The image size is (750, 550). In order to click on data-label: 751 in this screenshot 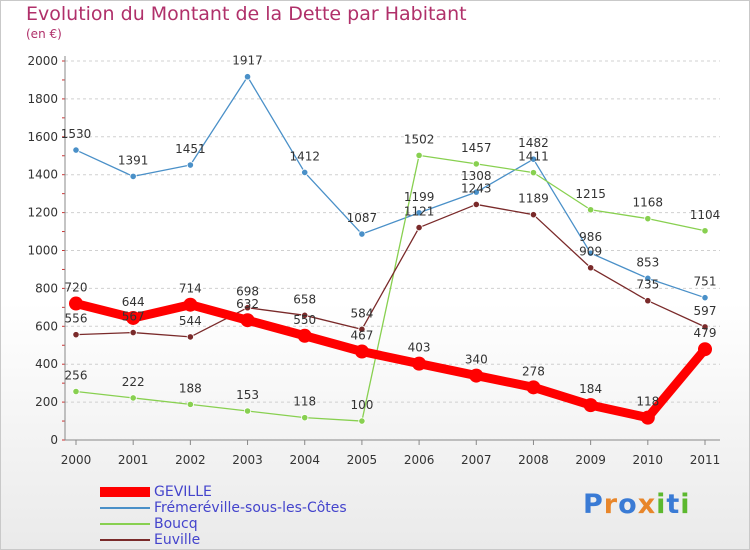, I will do `click(705, 282)`.